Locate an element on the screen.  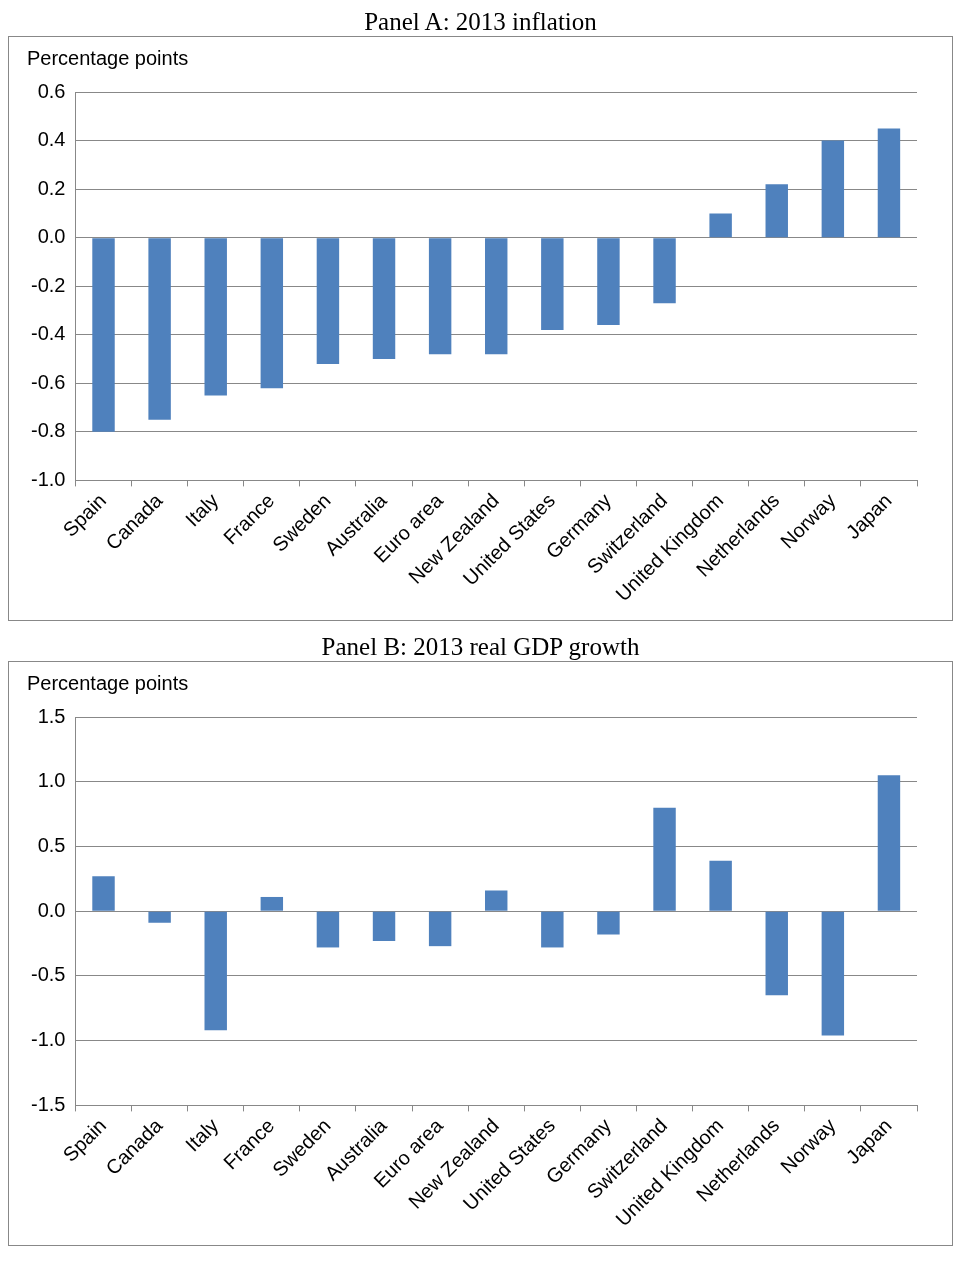
y-tick-label: -0.5 is located at coordinates (48, 974).